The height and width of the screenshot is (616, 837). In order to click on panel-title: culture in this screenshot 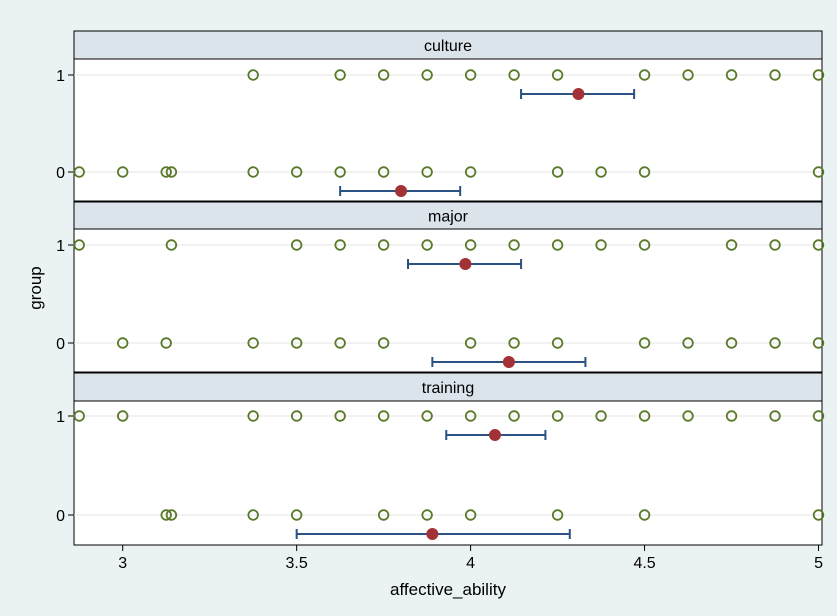, I will do `click(448, 46)`.